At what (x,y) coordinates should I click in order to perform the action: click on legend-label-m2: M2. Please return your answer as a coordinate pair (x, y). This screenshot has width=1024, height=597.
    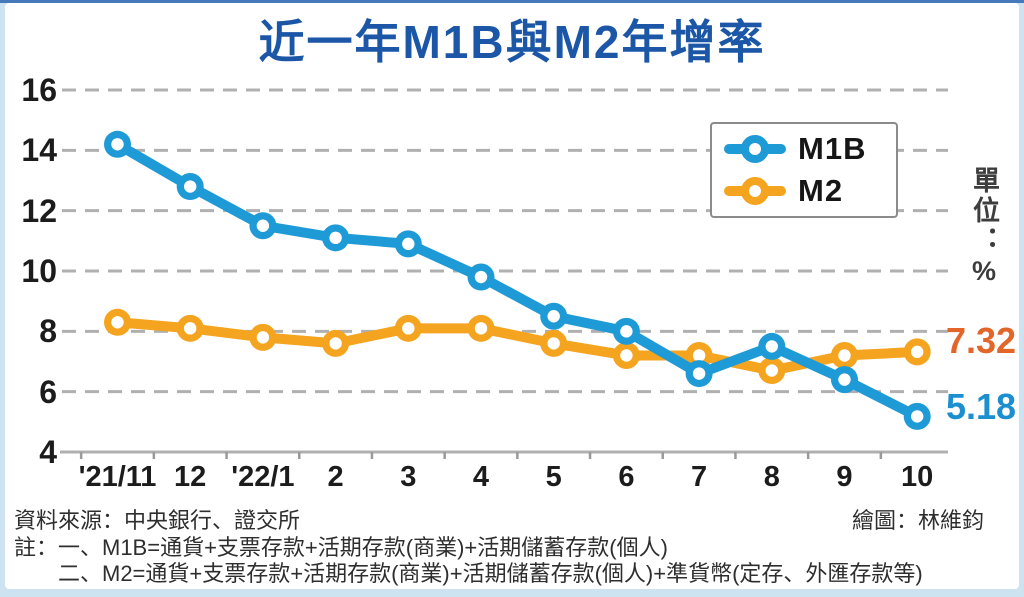
    Looking at the image, I should click on (821, 190).